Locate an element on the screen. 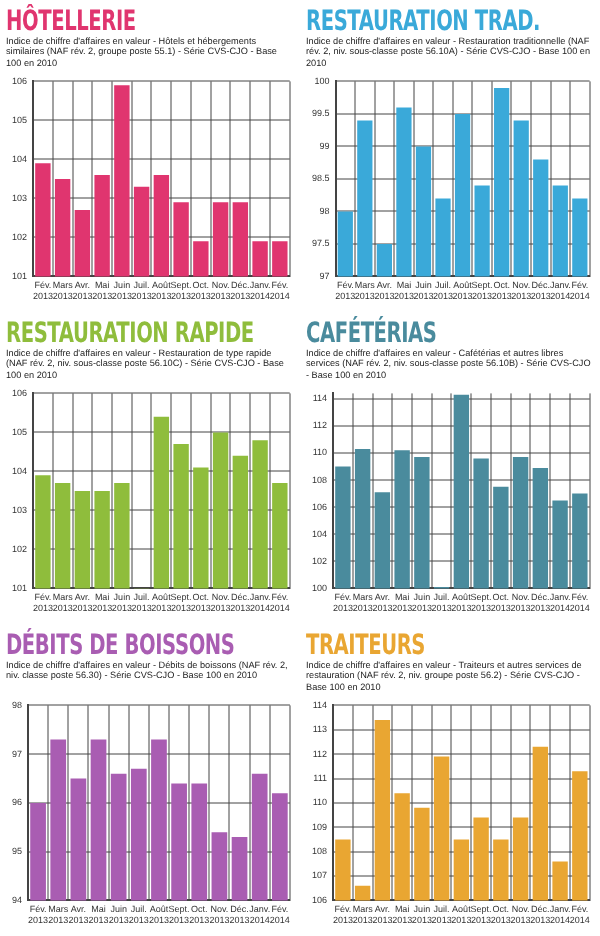 This screenshot has height=936, width=600. chart-title: TRAITEURS is located at coordinates (366, 646).